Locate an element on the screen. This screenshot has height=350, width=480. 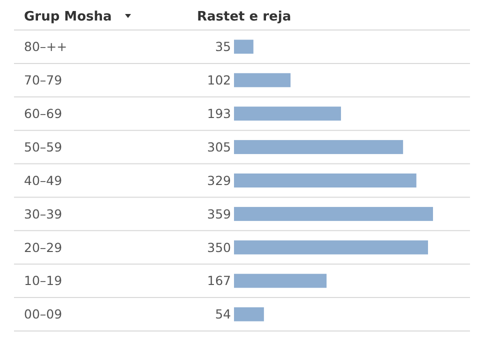
data-label: 193 is located at coordinates (219, 113).